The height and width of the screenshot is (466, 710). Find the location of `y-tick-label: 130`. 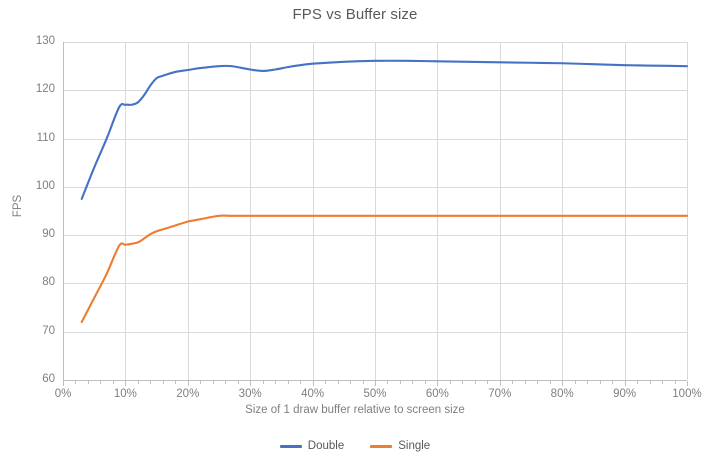

y-tick-label: 130 is located at coordinates (45, 41).